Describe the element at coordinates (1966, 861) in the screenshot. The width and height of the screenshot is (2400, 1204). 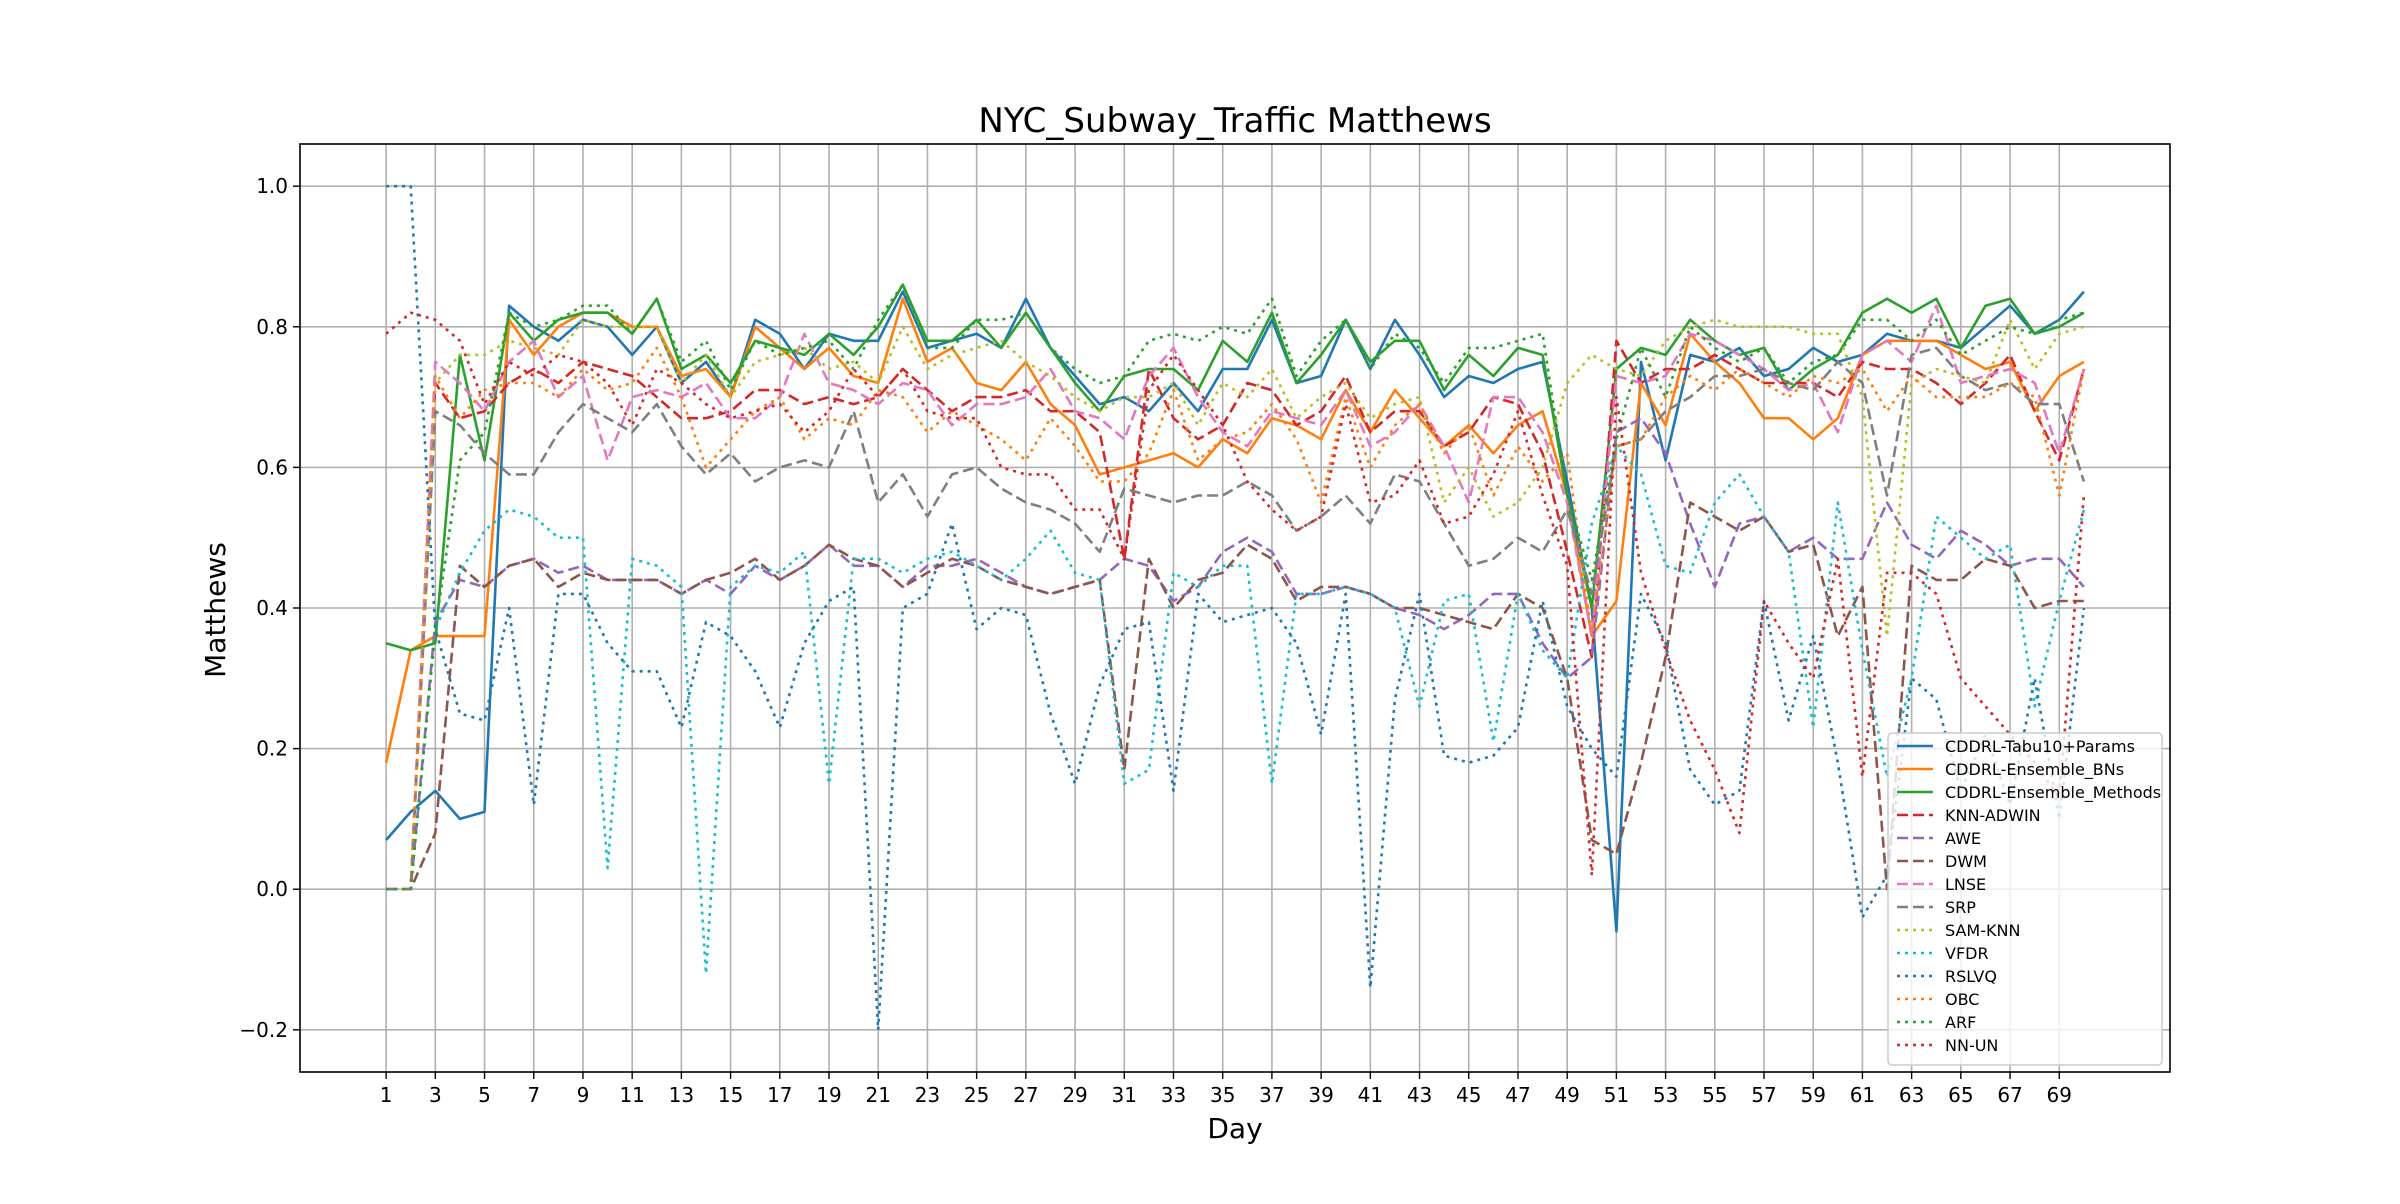
I see `legend-label: DWM` at that location.